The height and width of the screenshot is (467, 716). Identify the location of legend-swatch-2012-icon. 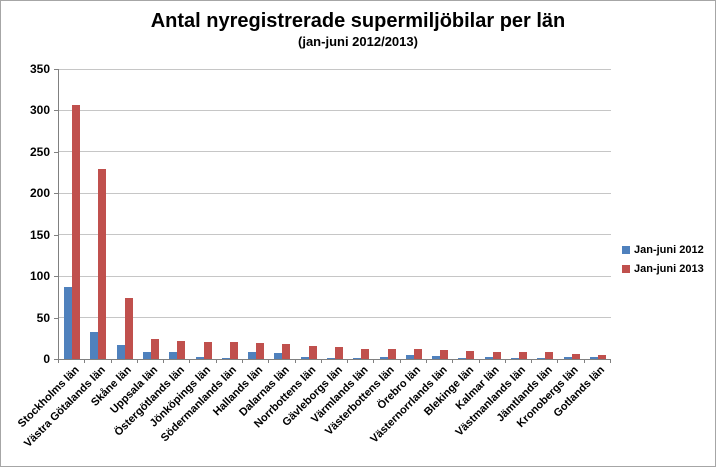
(626, 250).